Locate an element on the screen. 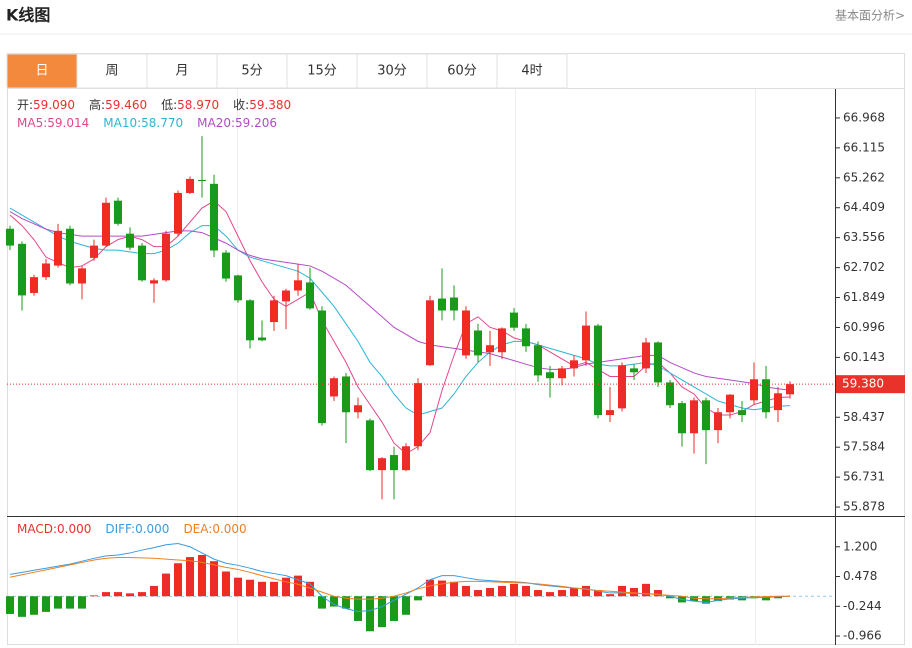 This screenshot has height=648, width=912. readout: MACD:0.000 DIFF:0.000 DEA:0.000 is located at coordinates (132, 529).